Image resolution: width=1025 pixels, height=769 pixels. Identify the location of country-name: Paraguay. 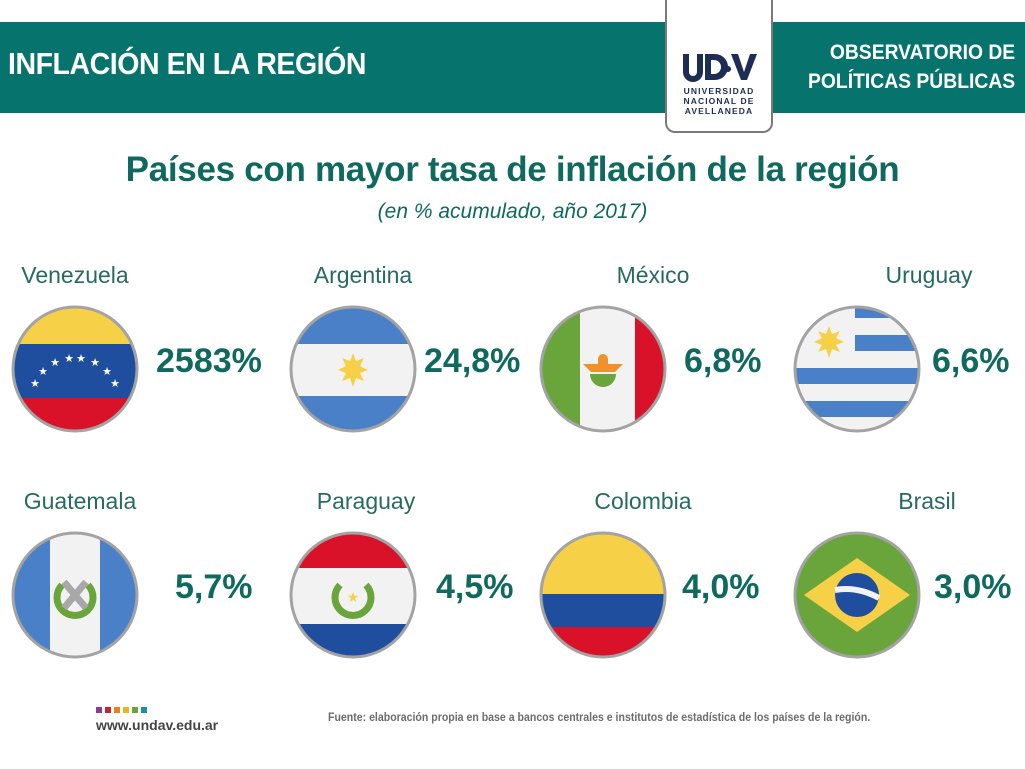
(366, 501).